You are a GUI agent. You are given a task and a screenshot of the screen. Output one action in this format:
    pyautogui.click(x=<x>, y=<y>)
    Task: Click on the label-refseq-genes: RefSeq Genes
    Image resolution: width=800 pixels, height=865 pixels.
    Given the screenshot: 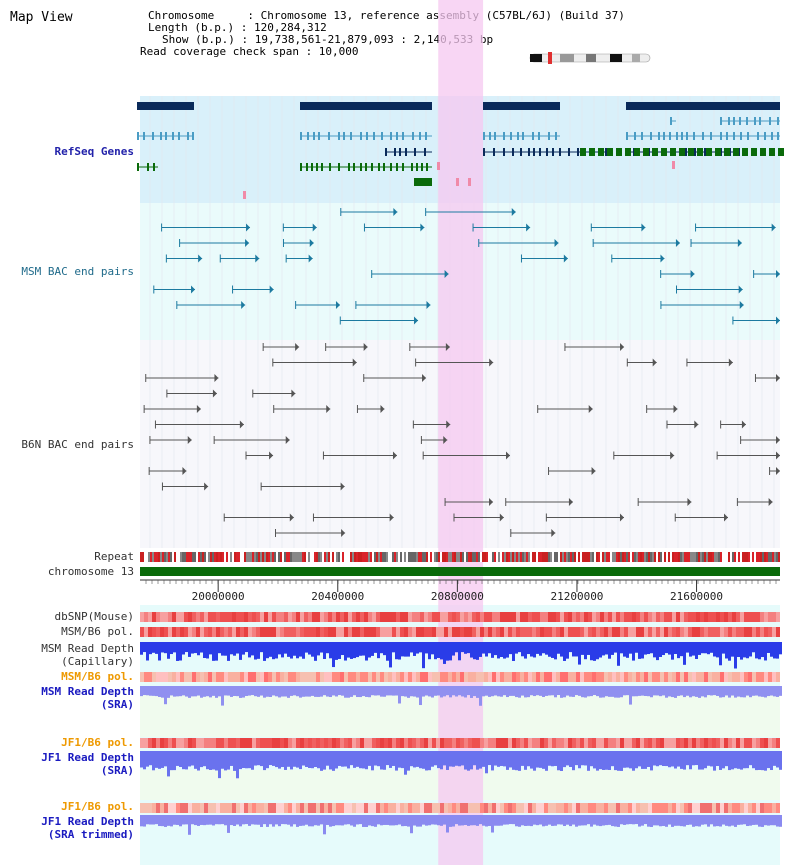 What is the action you would take?
    pyautogui.click(x=94, y=151)
    